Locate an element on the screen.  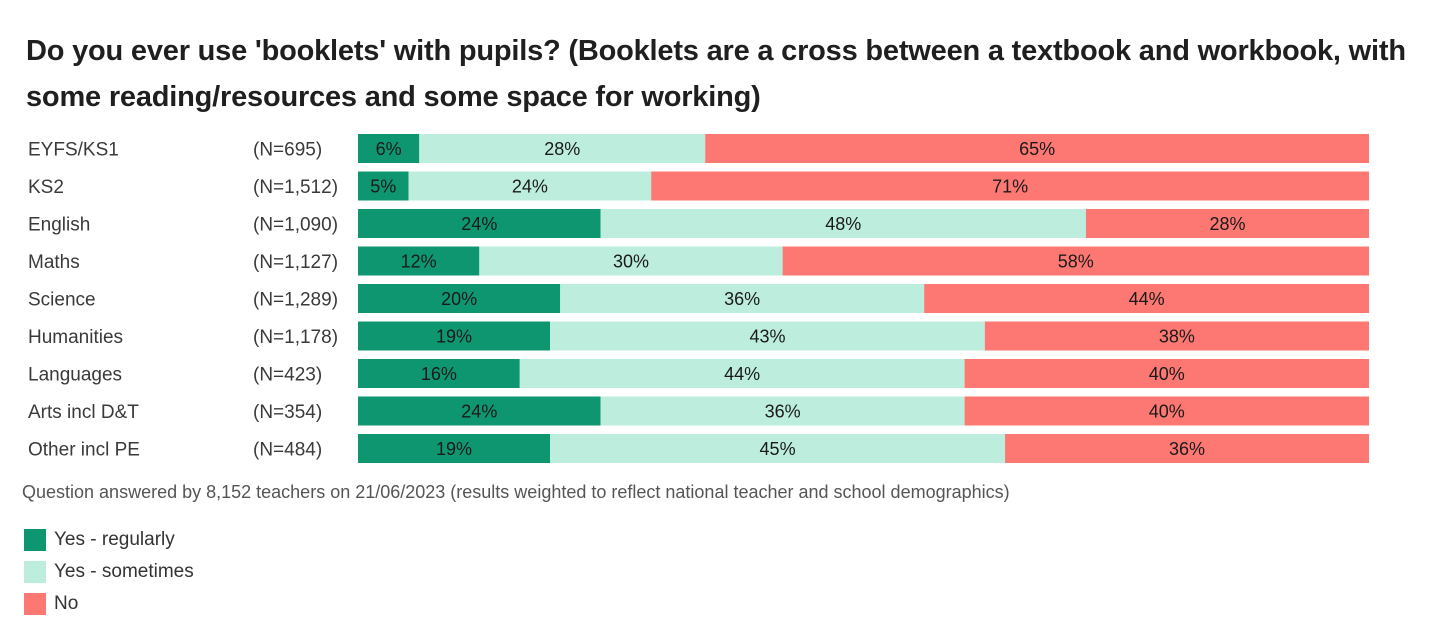
data-label: 20% is located at coordinates (459, 299).